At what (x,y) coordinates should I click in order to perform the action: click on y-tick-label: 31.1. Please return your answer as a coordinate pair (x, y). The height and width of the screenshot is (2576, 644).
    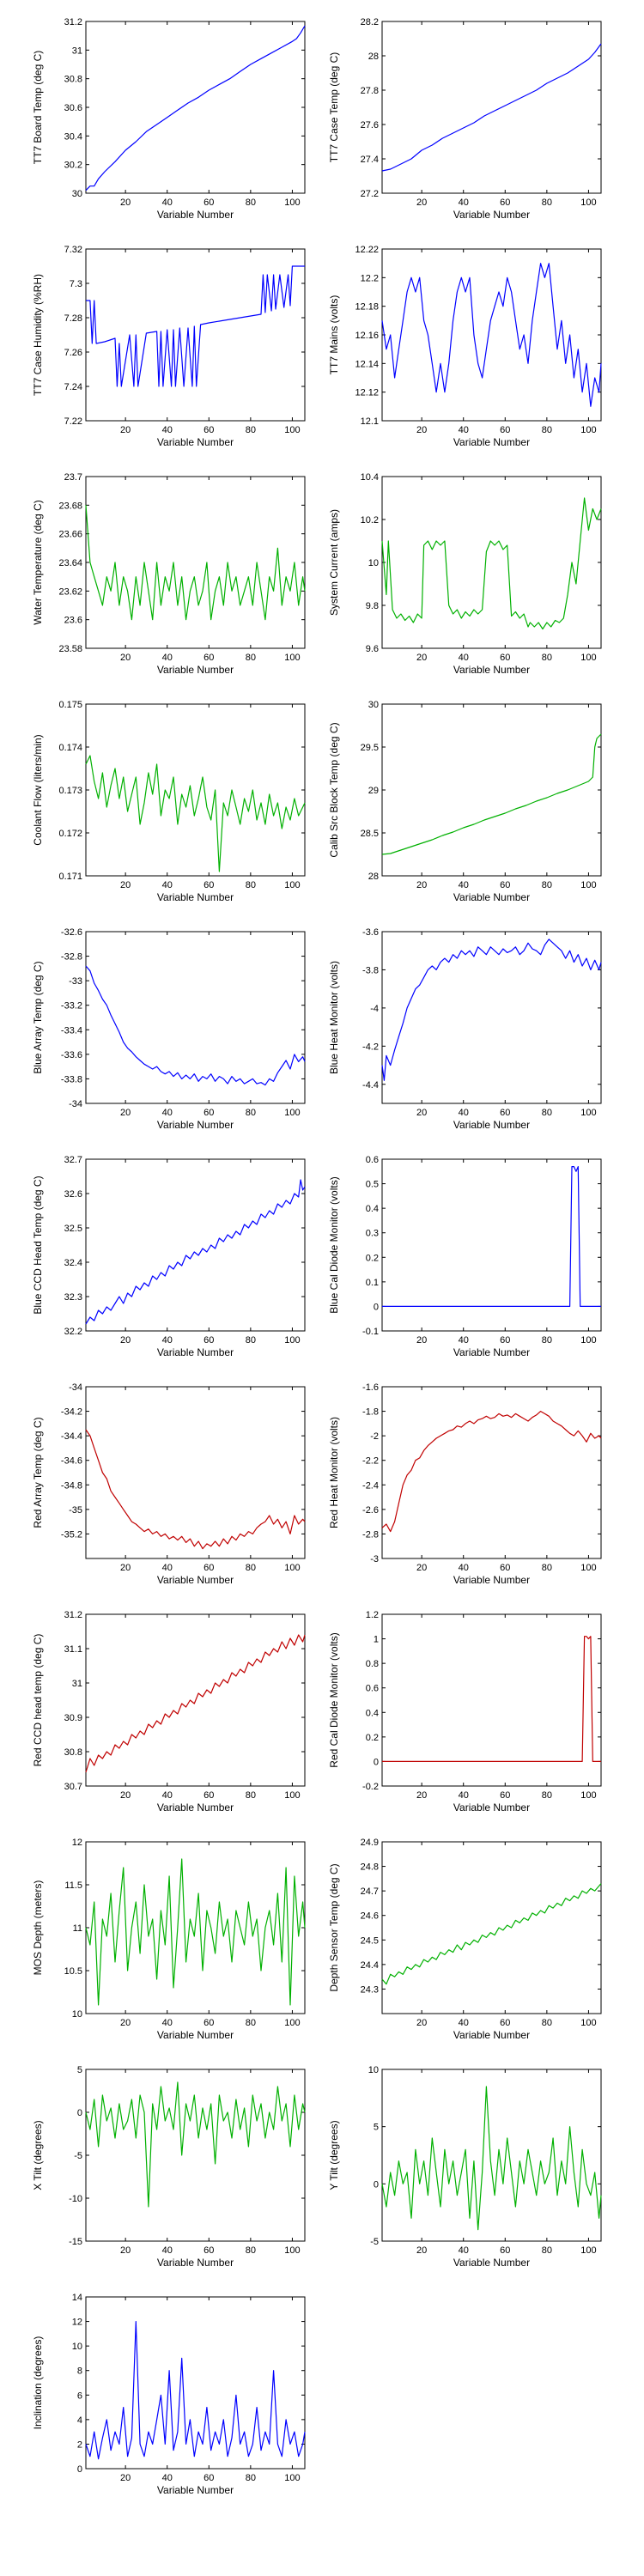
    Looking at the image, I should click on (73, 1649).